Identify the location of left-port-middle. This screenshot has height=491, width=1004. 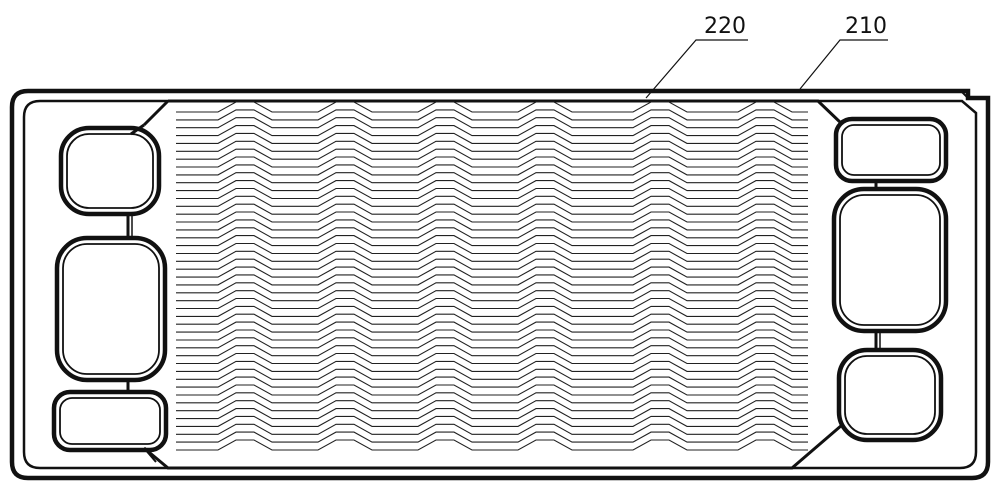
(111, 309).